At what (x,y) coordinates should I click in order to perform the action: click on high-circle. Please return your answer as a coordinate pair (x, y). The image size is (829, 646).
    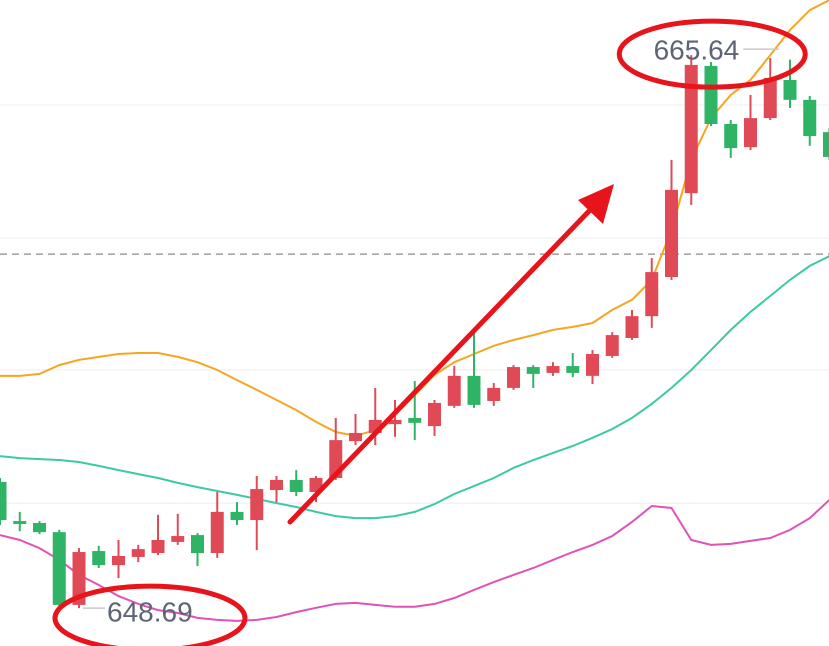
    Looking at the image, I should click on (712, 54).